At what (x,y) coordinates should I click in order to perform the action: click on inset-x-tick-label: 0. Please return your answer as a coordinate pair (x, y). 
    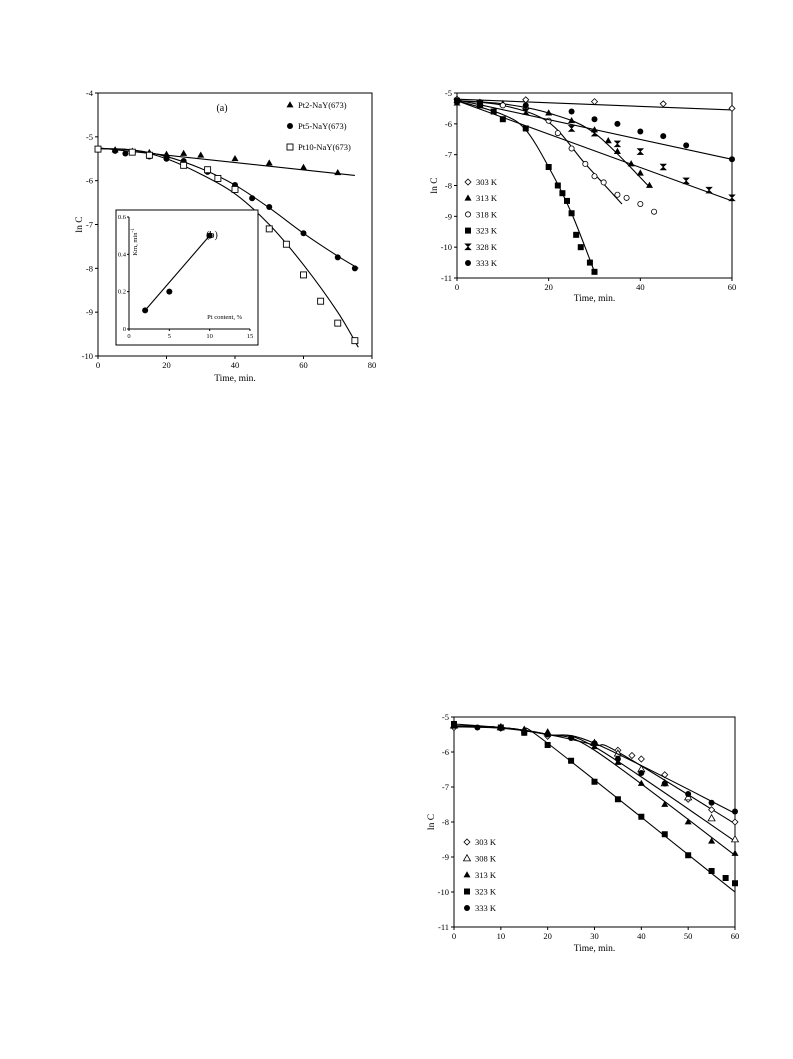
    Looking at the image, I should click on (128, 336).